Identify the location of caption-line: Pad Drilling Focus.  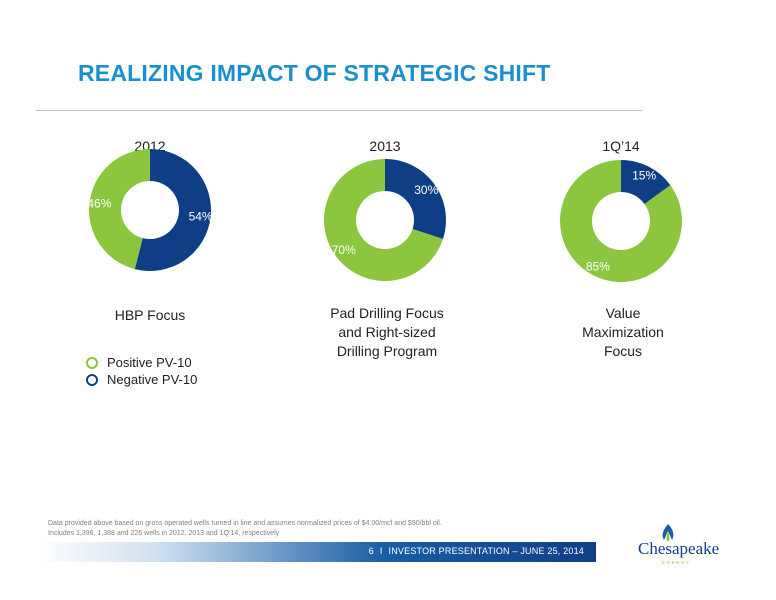
(387, 313).